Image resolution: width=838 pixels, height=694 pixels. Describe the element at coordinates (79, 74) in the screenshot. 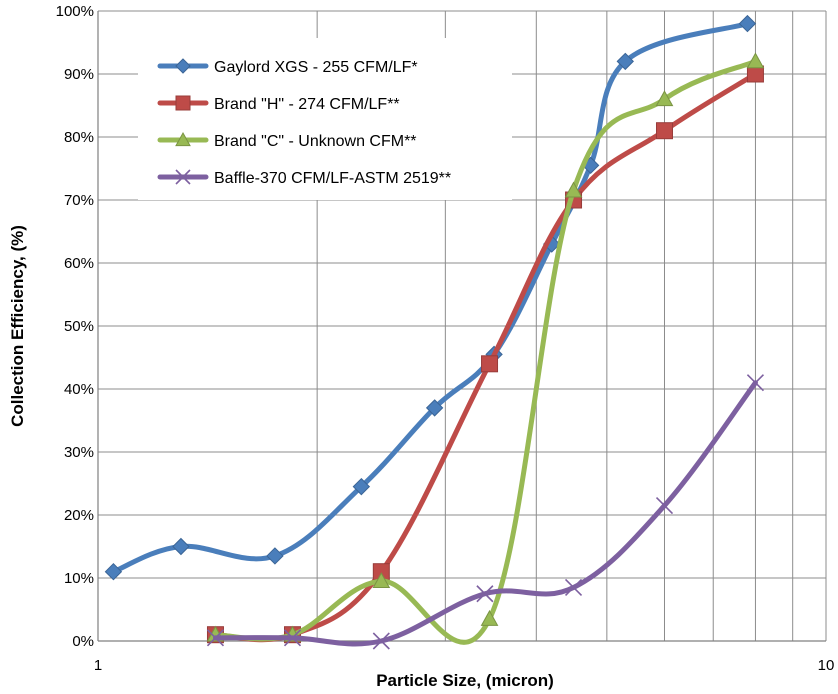

I see `y-tick-label: 90%` at that location.